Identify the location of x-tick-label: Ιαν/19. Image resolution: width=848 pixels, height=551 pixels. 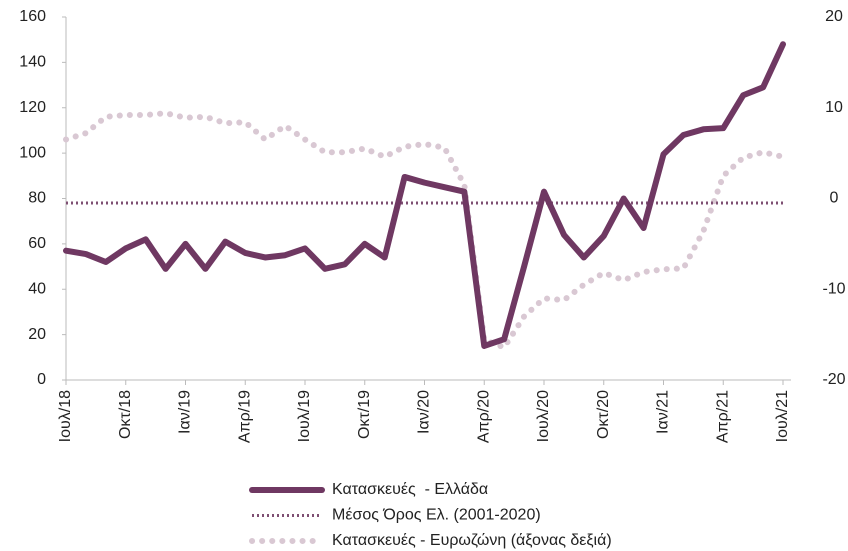
(185, 412).